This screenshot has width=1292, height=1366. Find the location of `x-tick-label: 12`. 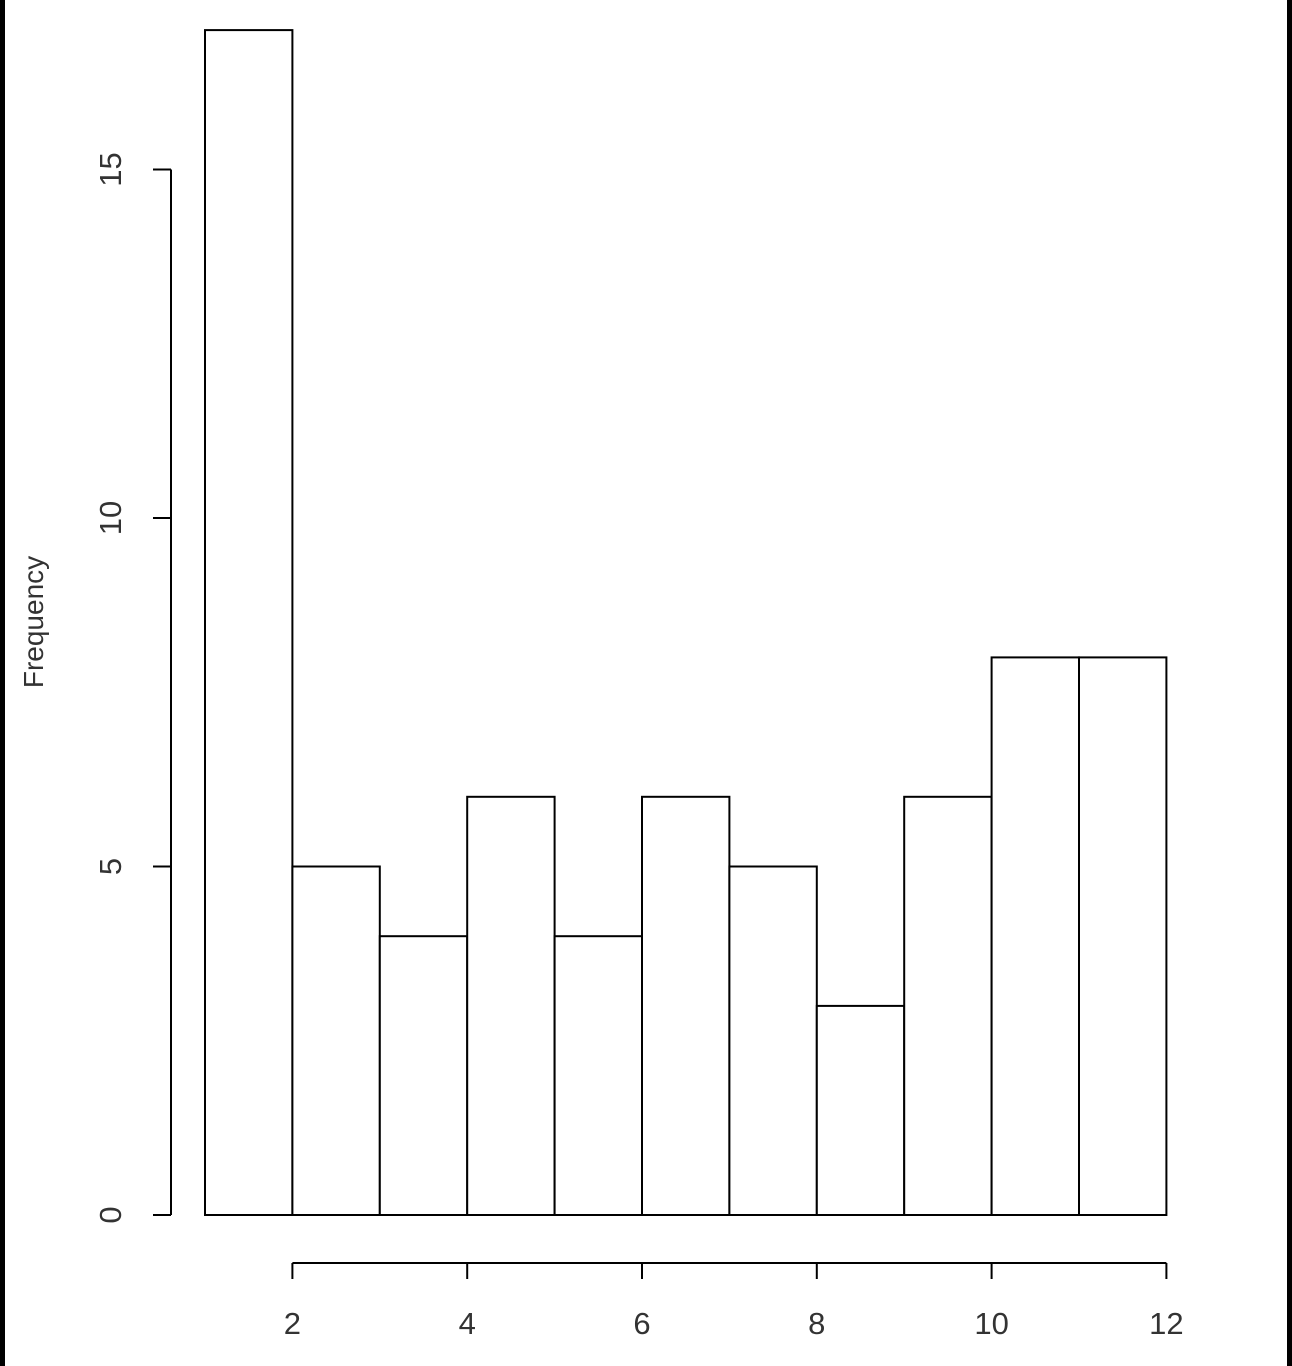

x-tick-label: 12 is located at coordinates (1166, 1323).